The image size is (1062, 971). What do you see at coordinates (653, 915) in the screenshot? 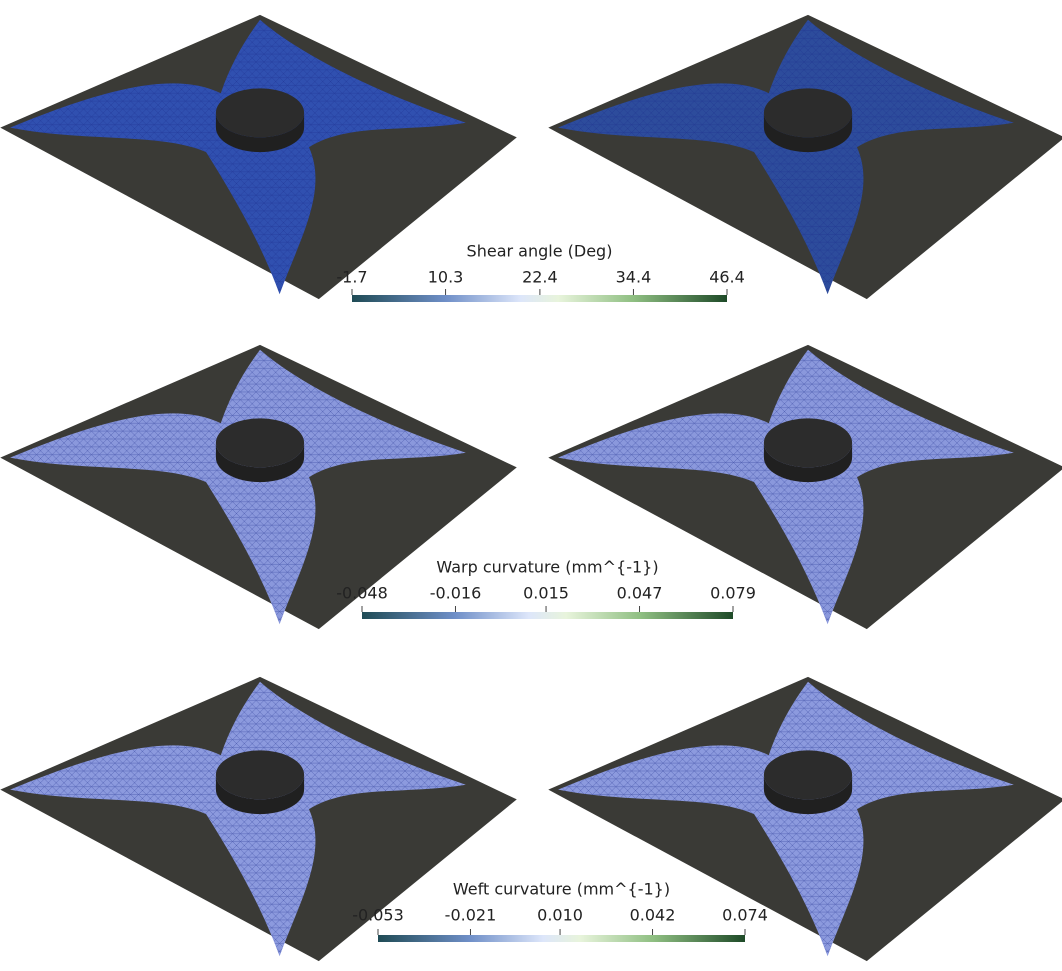
I see `tick-label: 0.042` at bounding box center [653, 915].